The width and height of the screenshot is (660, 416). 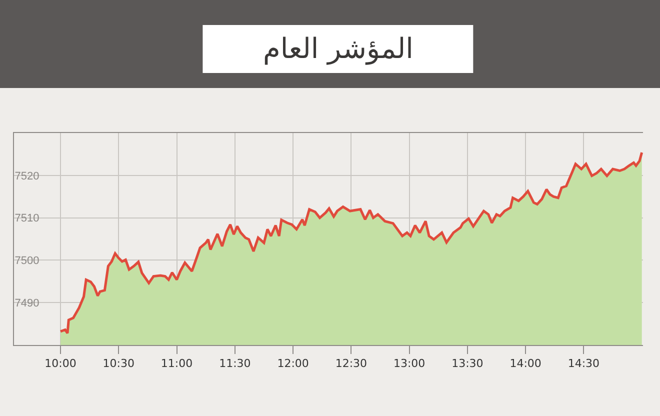 I want to click on y-tick-label: 7490, so click(x=27, y=303).